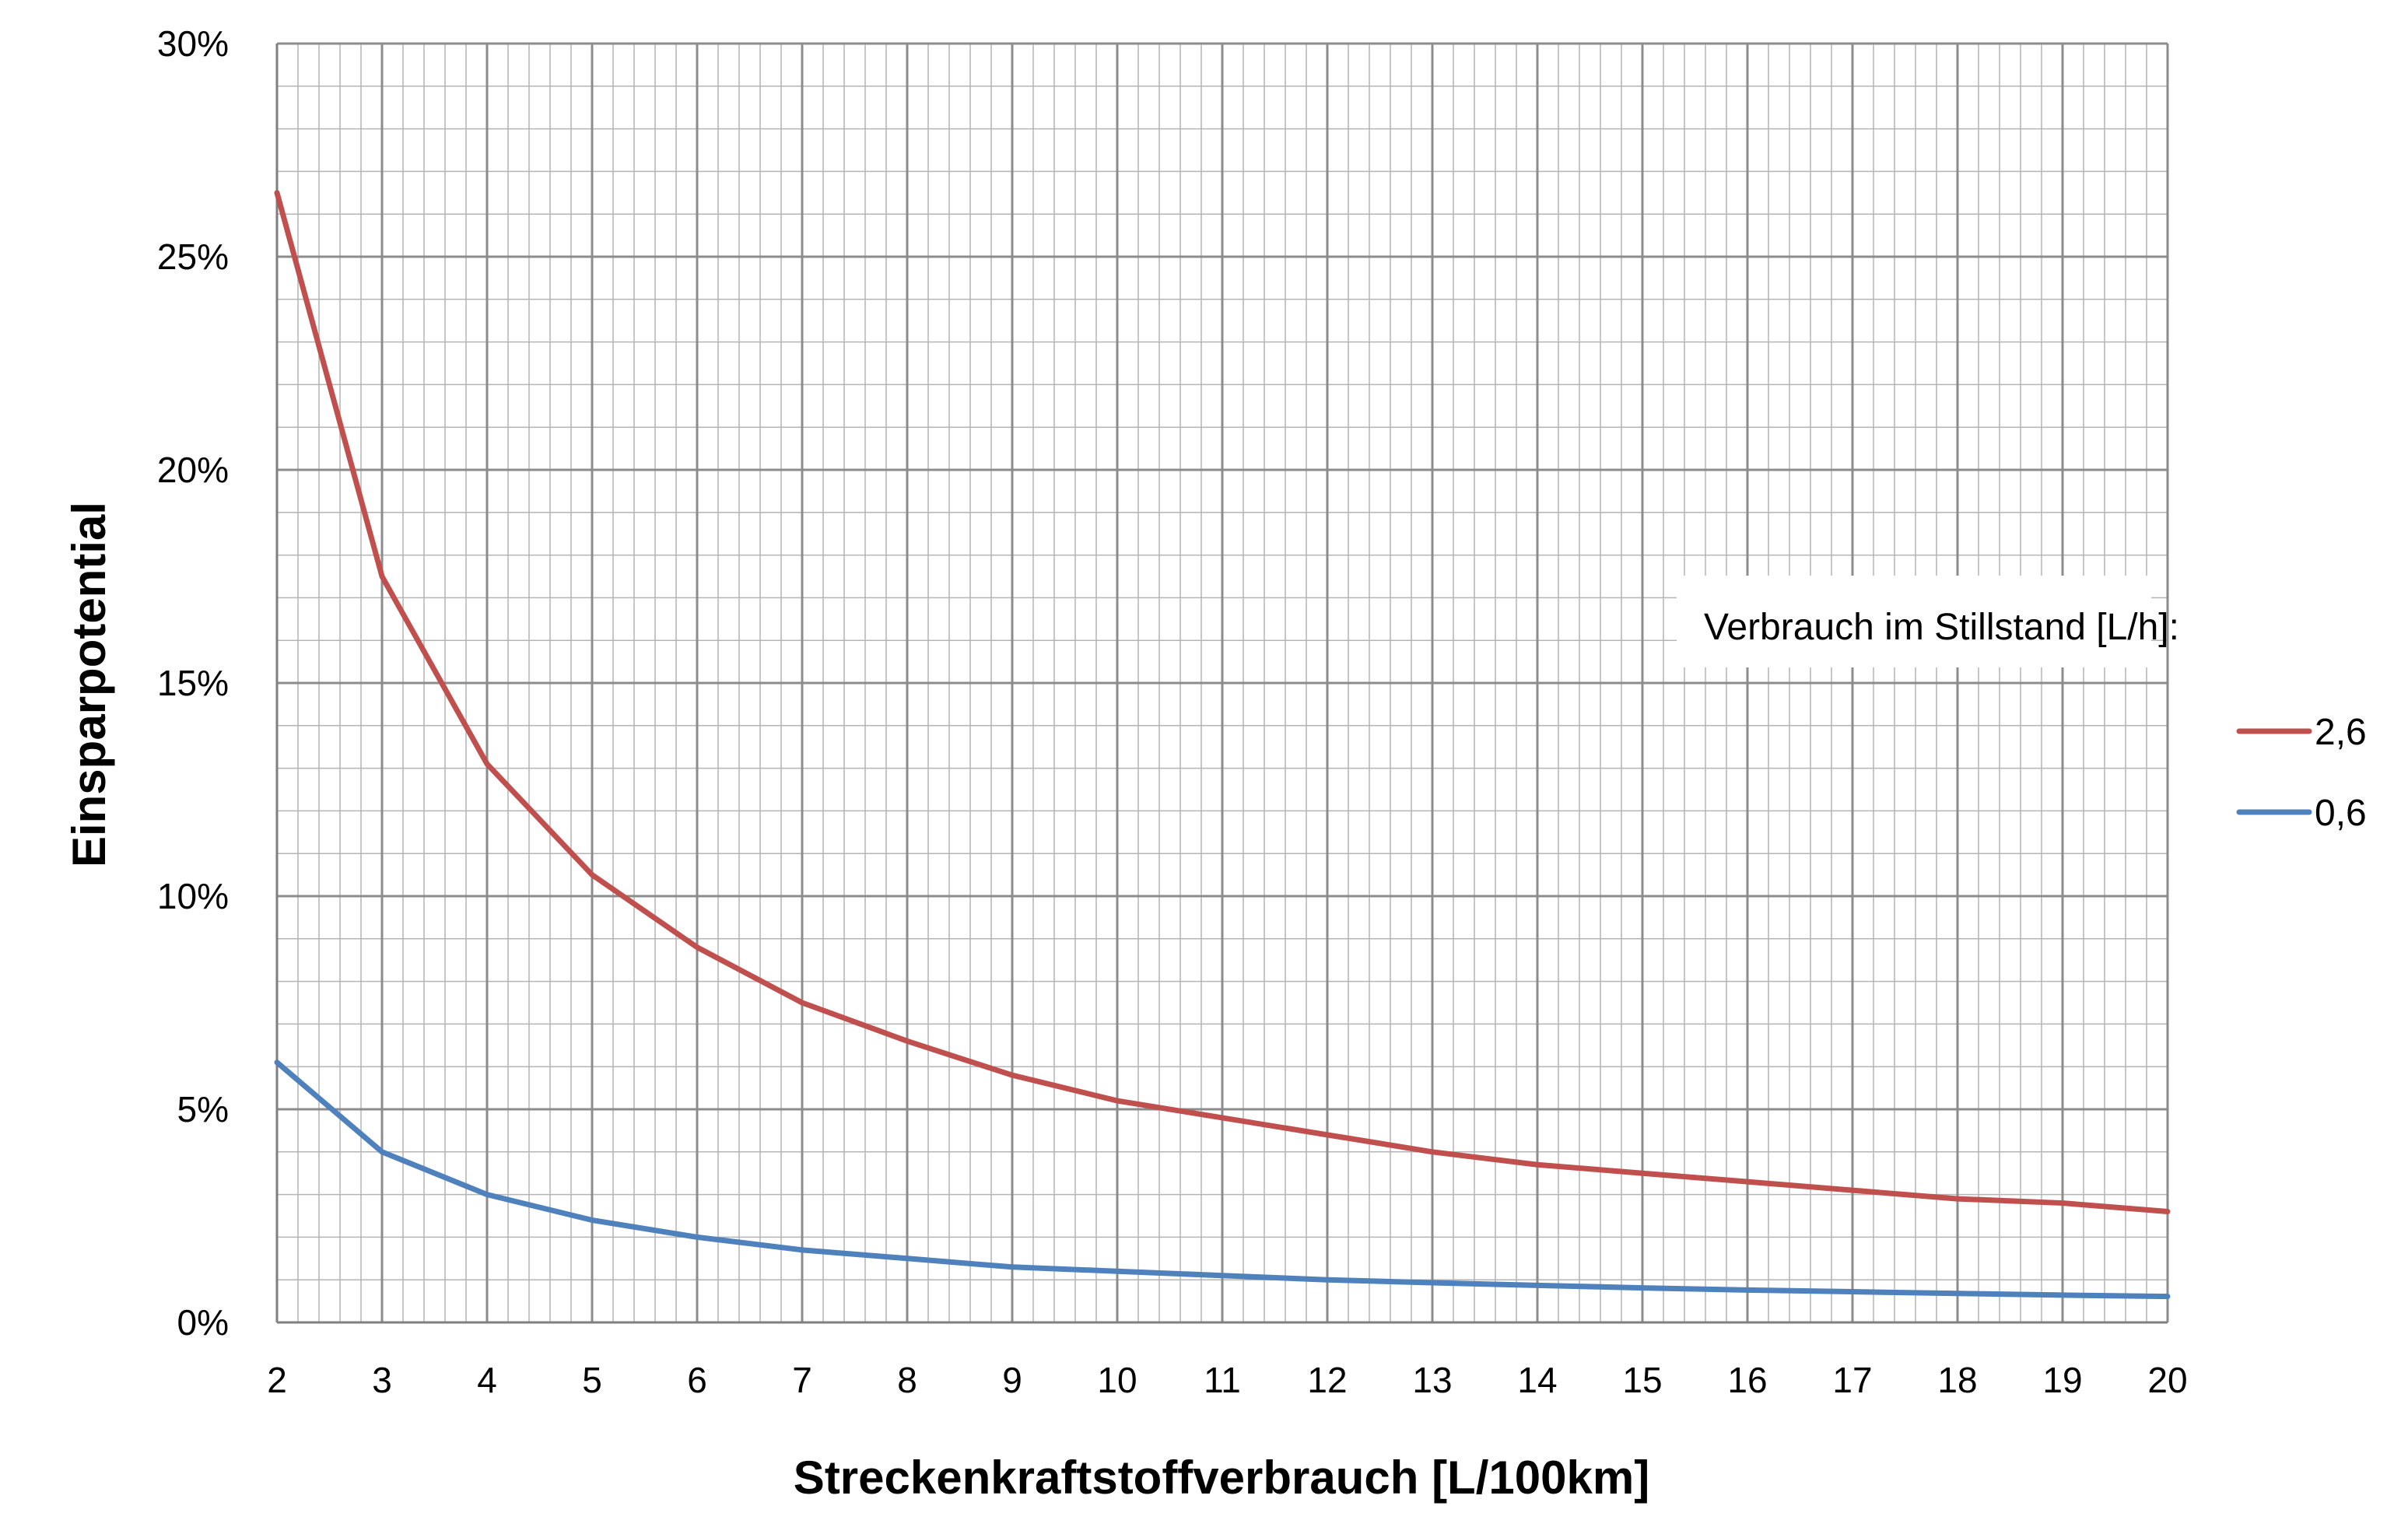 Image resolution: width=2408 pixels, height=1527 pixels. Describe the element at coordinates (193, 256) in the screenshot. I see `y-tick-label: 25%` at that location.